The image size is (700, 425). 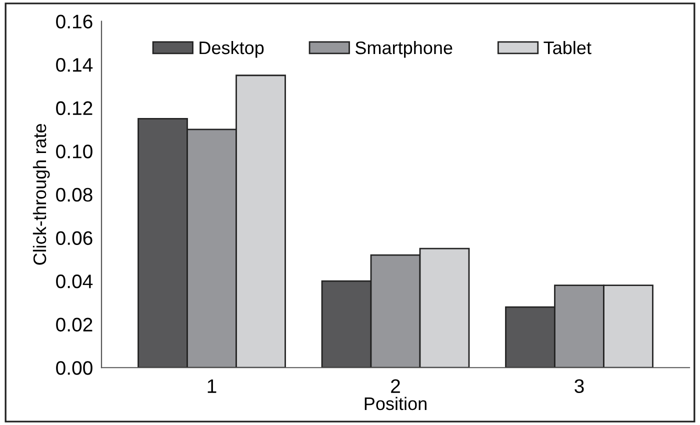 I want to click on y-tick-label: 0.08, so click(x=74, y=195).